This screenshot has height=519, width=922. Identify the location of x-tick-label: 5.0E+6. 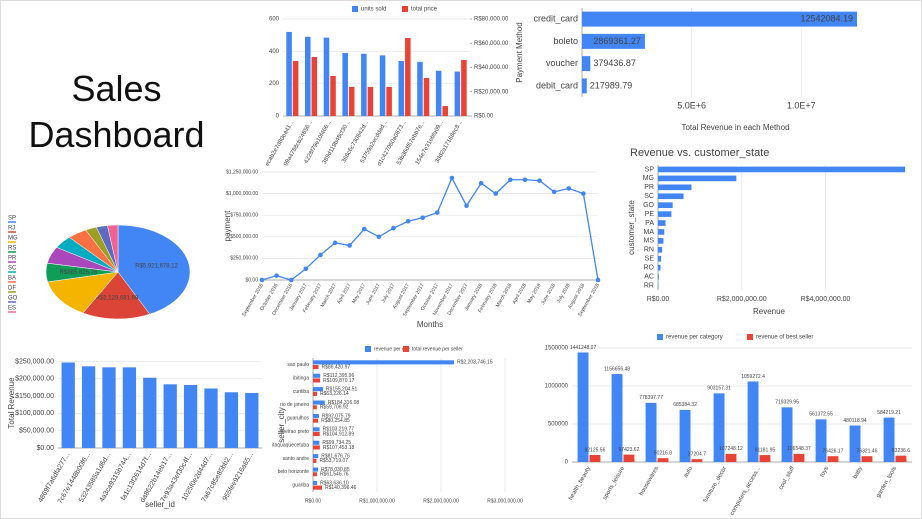
(691, 105).